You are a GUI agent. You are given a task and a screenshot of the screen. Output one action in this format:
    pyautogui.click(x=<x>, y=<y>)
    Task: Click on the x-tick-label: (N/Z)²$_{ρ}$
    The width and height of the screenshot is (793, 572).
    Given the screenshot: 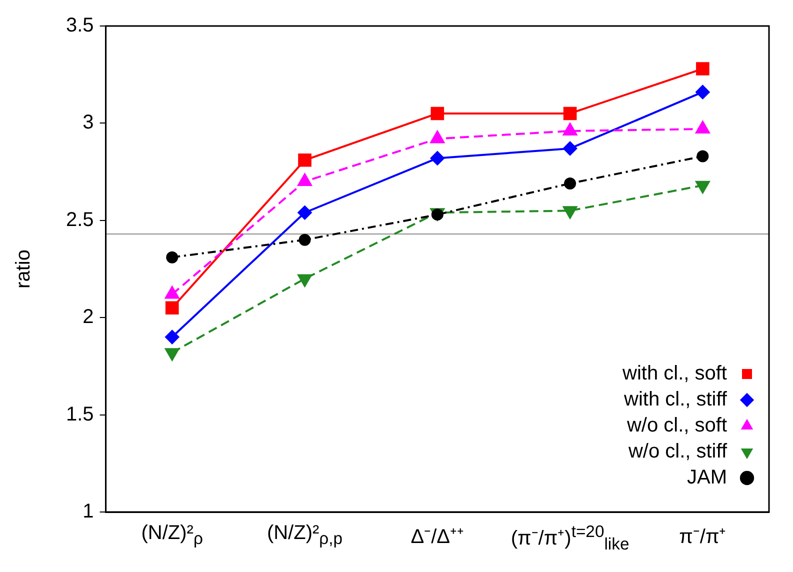 What is the action you would take?
    pyautogui.click(x=172, y=535)
    